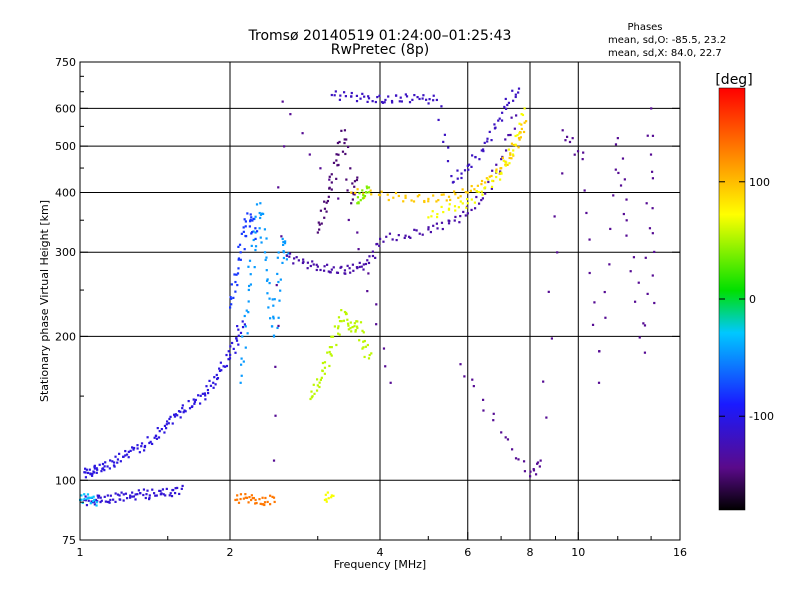 The image size is (800, 600). Describe the element at coordinates (380, 50) in the screenshot. I see `chart-subtitle: RwPretec (8p)` at that location.